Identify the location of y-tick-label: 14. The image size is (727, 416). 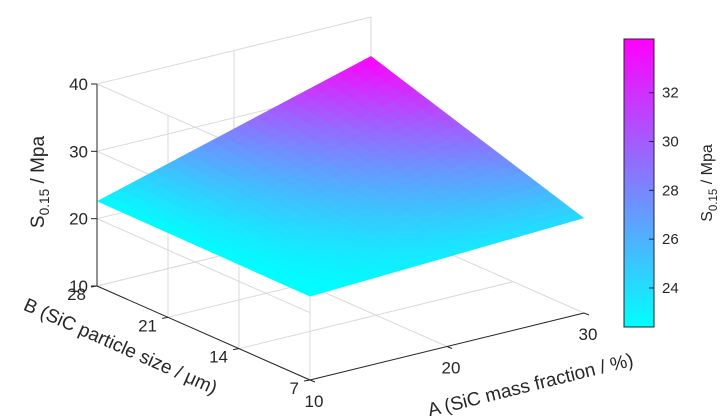
(218, 357).